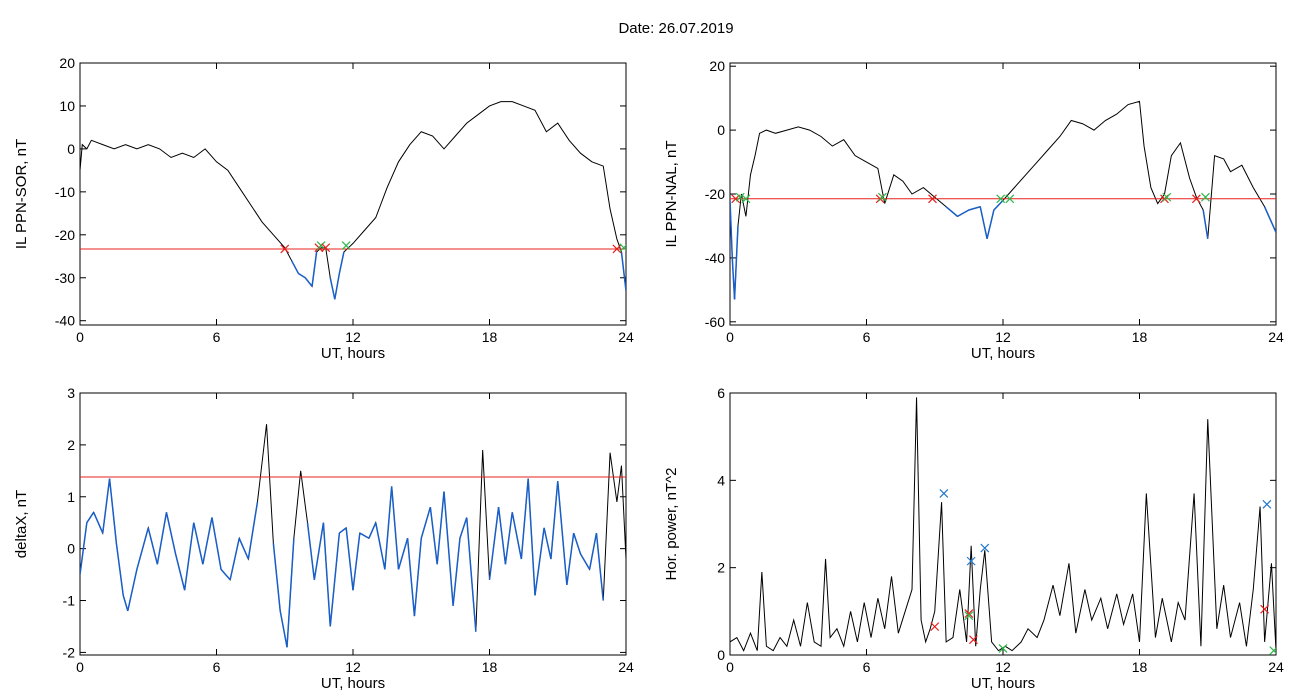  Describe the element at coordinates (675, 28) in the screenshot. I see `page-title: Date: 26.07.2019` at that location.